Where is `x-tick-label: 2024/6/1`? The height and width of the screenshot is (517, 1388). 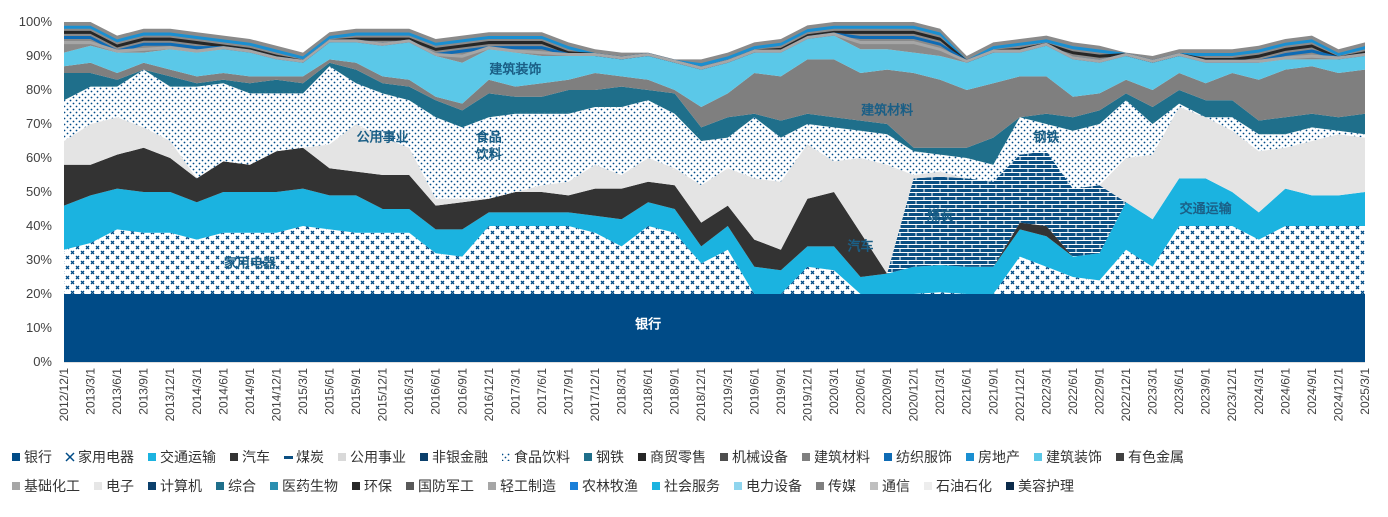 x-tick-label: 2024/6/1 is located at coordinates (1285, 391).